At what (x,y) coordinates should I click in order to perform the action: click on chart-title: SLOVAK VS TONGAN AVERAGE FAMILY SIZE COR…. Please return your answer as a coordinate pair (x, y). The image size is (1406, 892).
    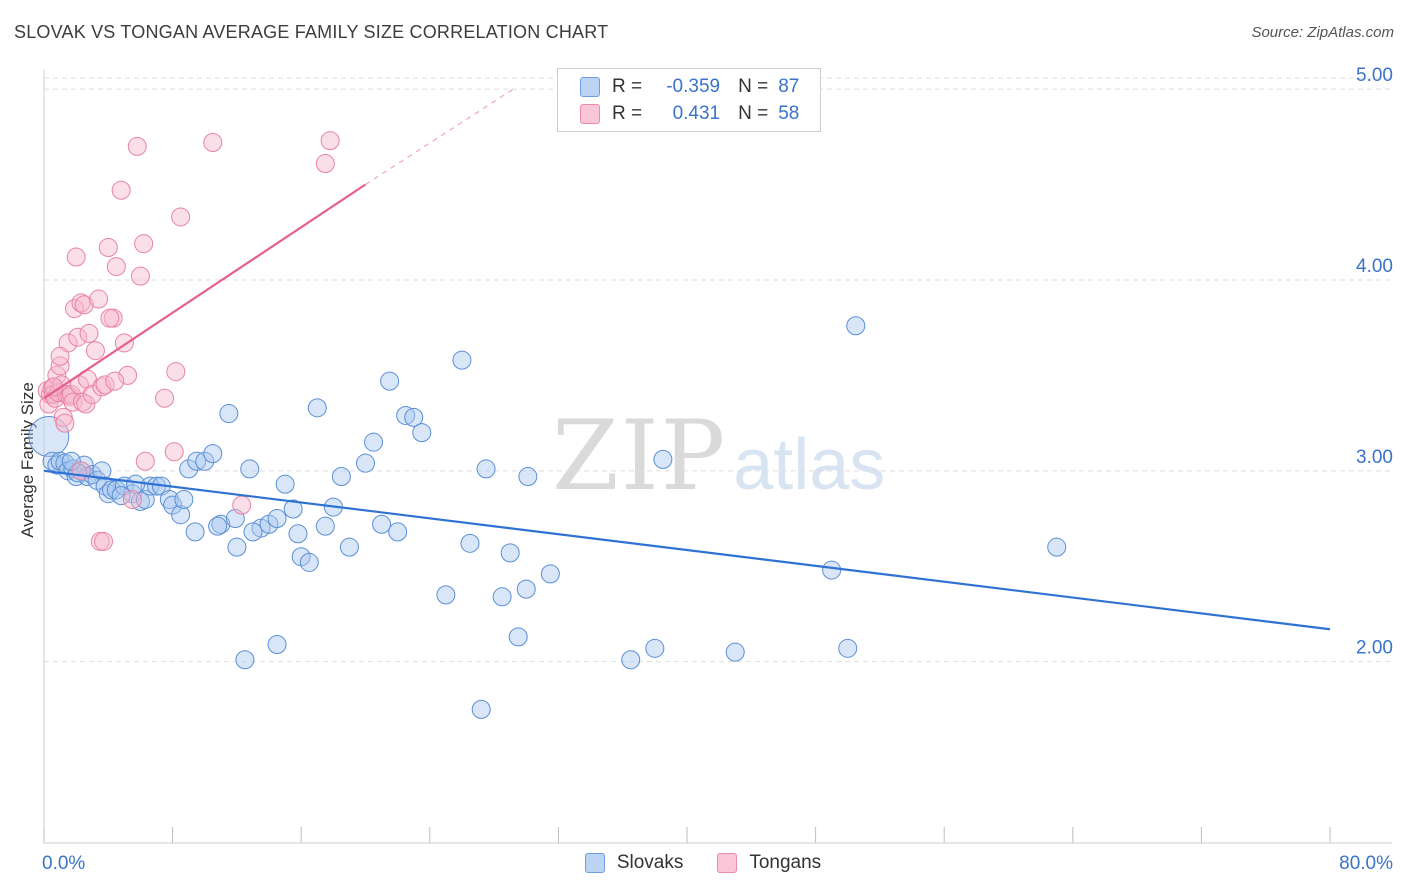
    Looking at the image, I should click on (311, 32).